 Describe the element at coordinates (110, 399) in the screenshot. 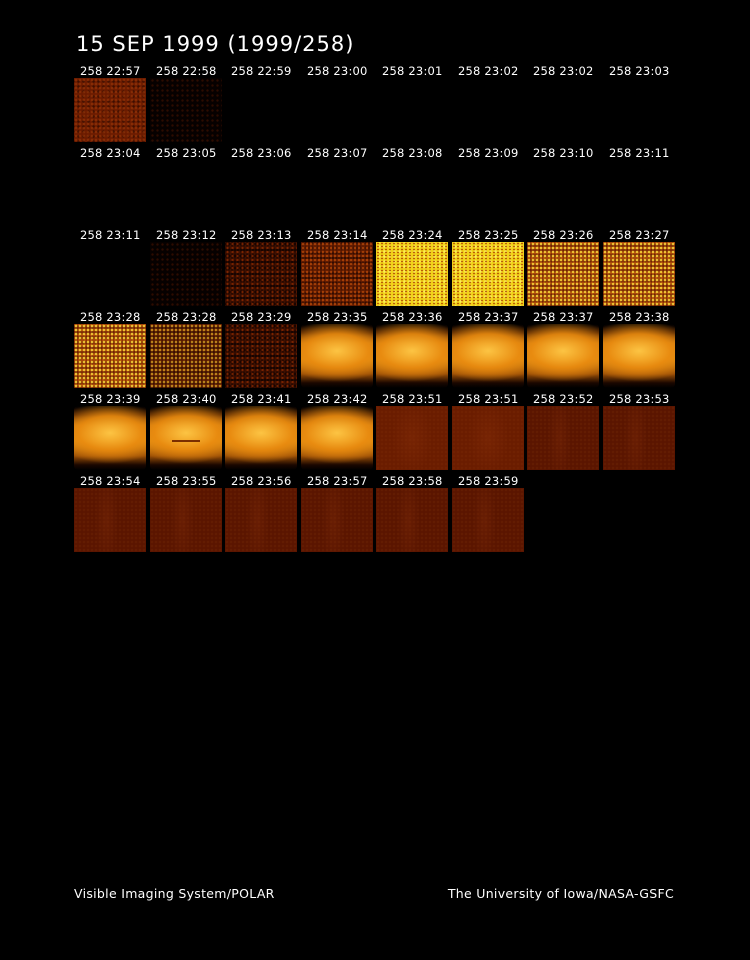

I see `image-timestamp: 258 23:39` at that location.